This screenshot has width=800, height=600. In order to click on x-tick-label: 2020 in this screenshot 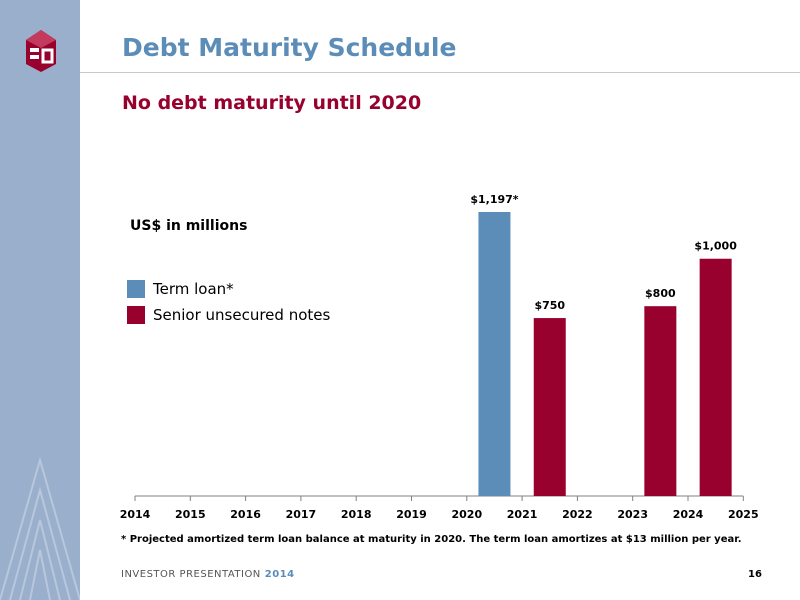, I will do `click(466, 514)`.